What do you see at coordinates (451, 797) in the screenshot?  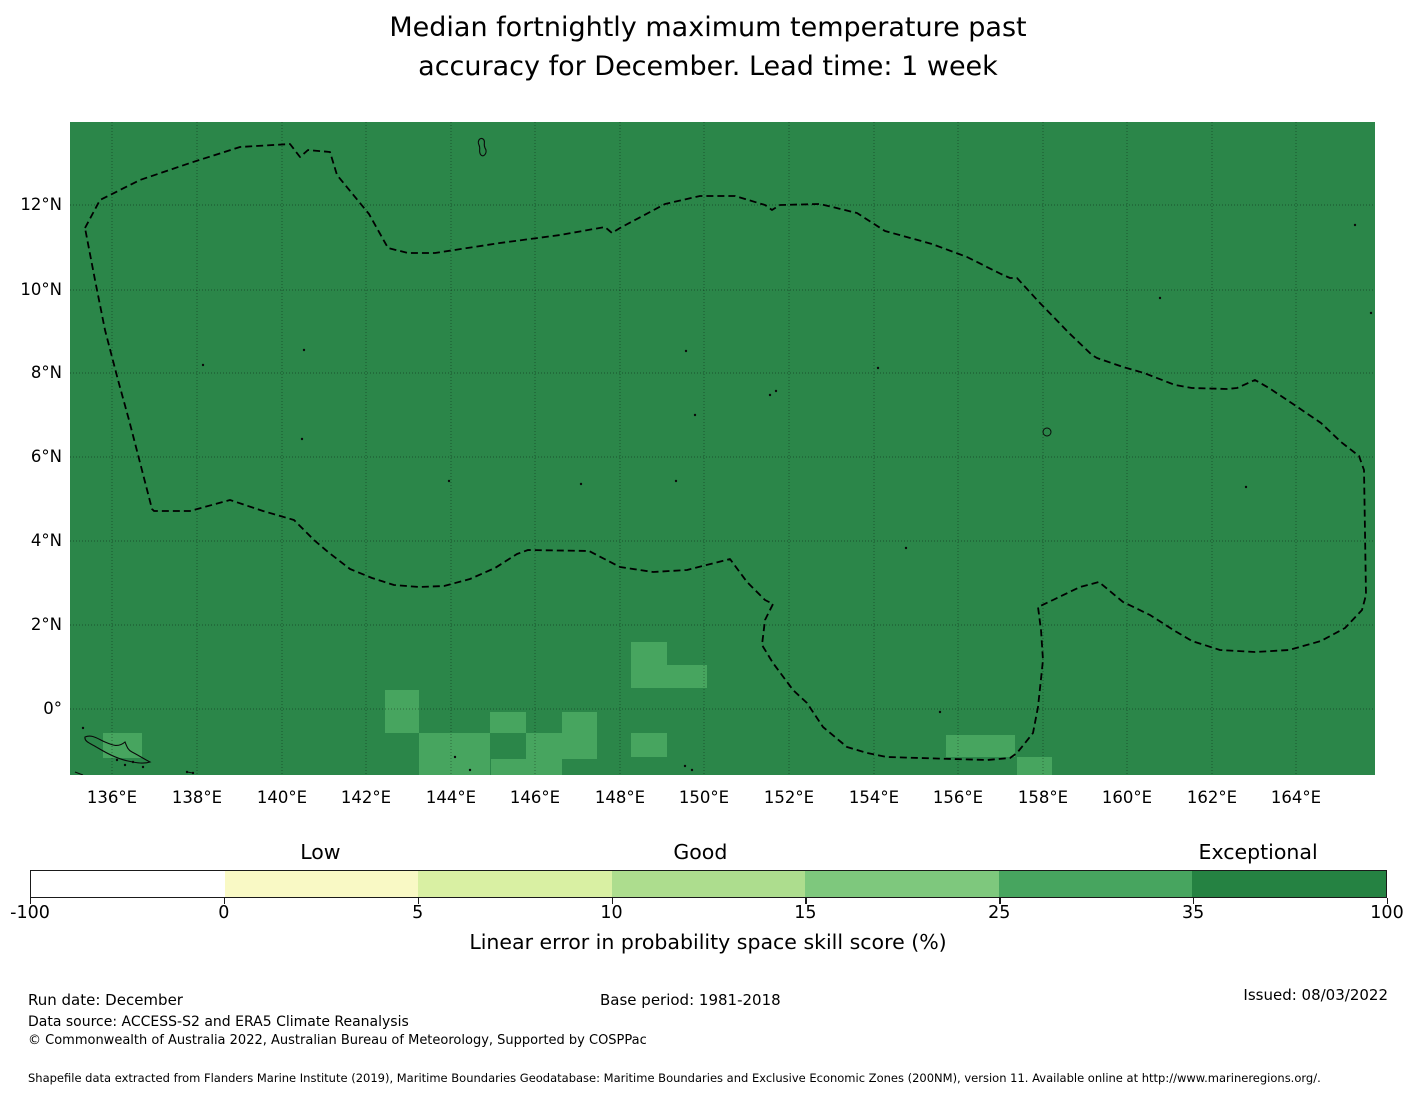 I see `x-tick-label: 144°E` at bounding box center [451, 797].